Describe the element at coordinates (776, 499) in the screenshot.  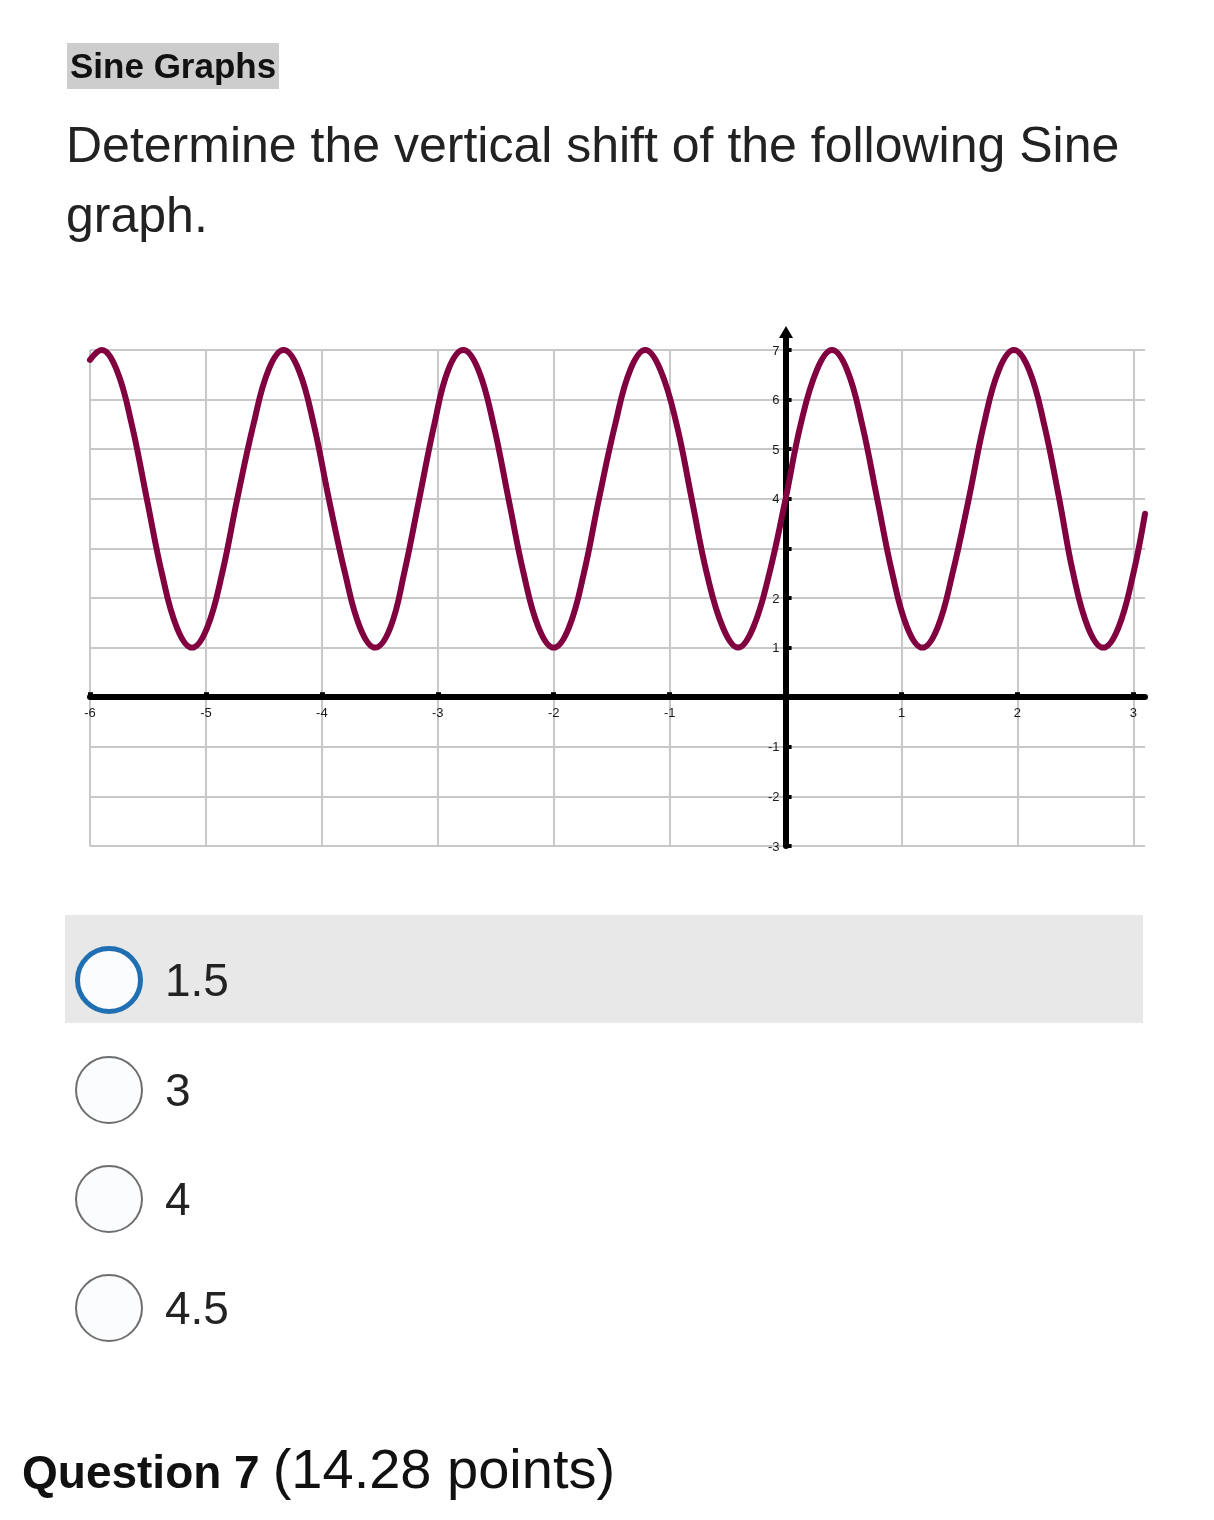
I see `y-tick-label: 4` at that location.